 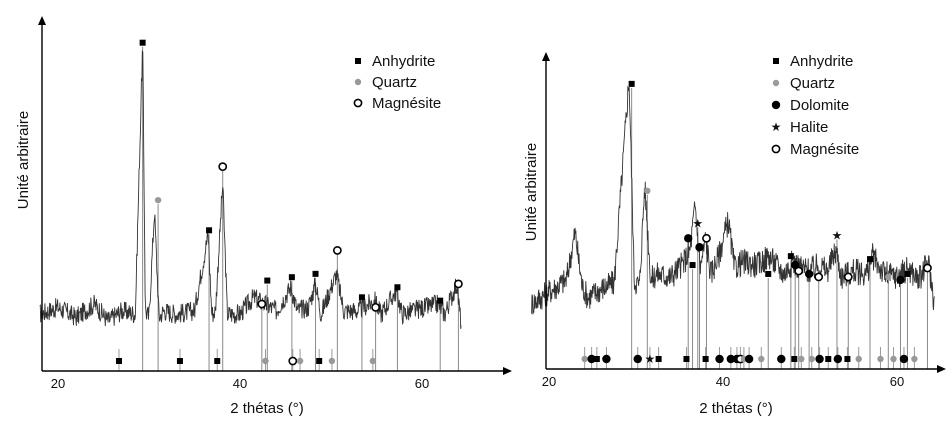 What do you see at coordinates (809, 127) in the screenshot?
I see `legend-label: Halite` at bounding box center [809, 127].